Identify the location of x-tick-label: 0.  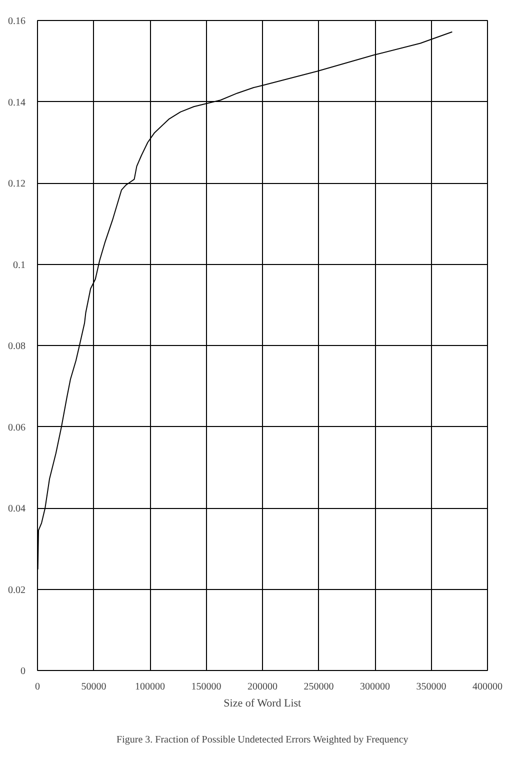
(37, 687).